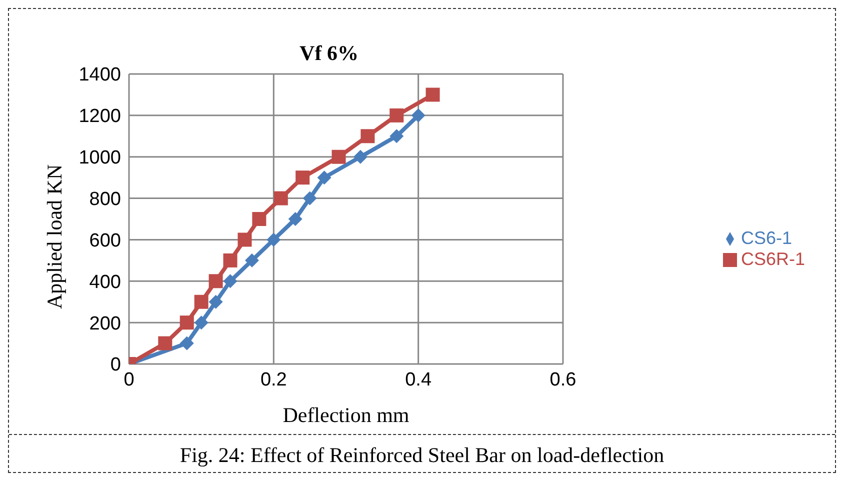 This screenshot has height=479, width=843. Describe the element at coordinates (105, 323) in the screenshot. I see `y-tick-label: 200` at that location.